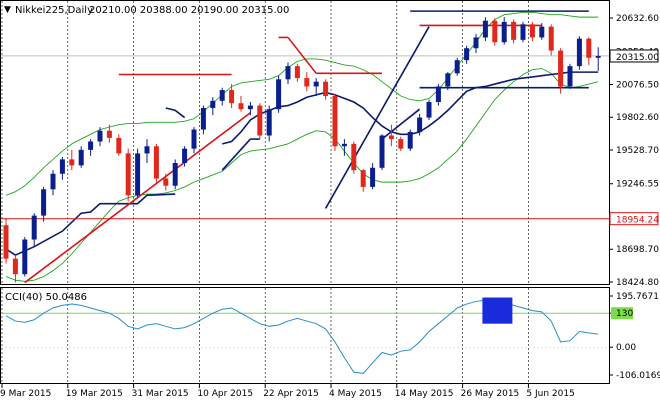 The image size is (660, 404). What do you see at coordinates (637, 297) in the screenshot?
I see `cci-y-tick-label: 195.7671` at bounding box center [637, 297].